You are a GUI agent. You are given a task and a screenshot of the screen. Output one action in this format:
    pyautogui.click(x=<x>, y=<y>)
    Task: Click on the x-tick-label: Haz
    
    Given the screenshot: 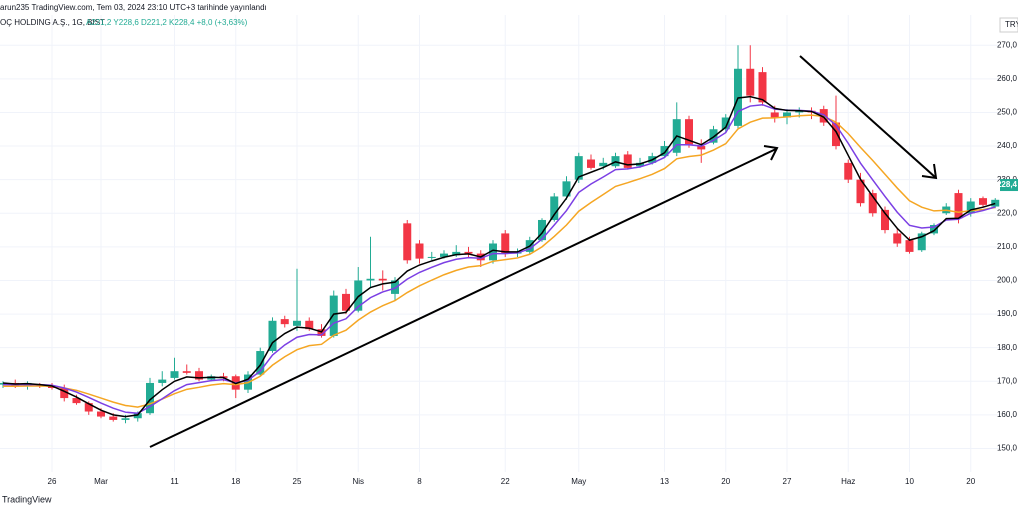 What is the action you would take?
    pyautogui.click(x=848, y=481)
    